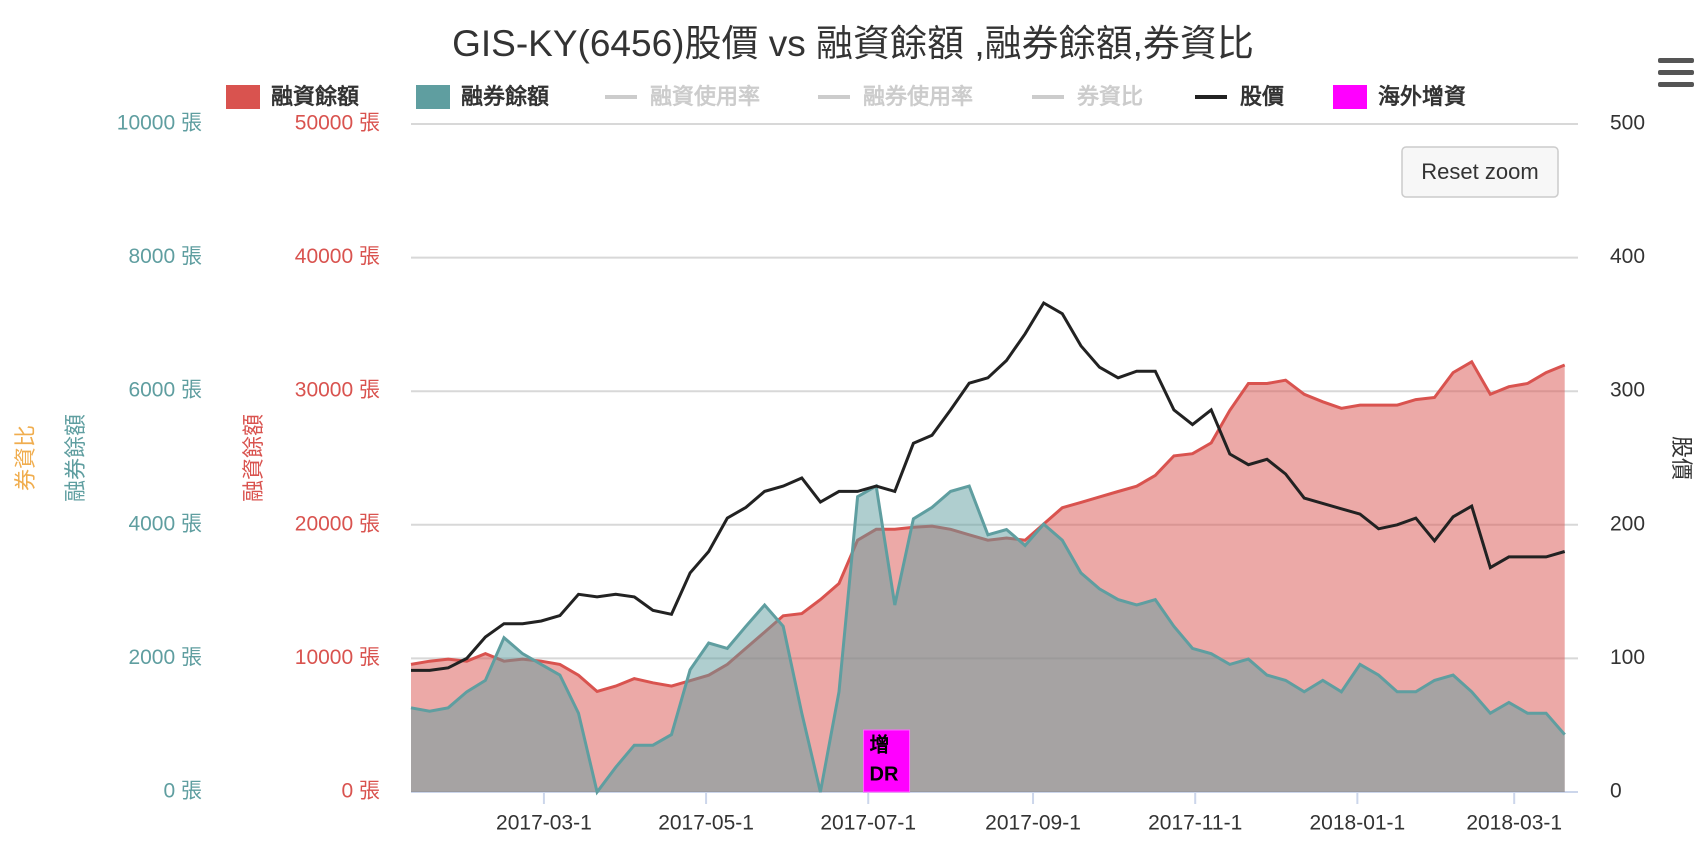 Image resolution: width=1706 pixels, height=847 pixels. Describe the element at coordinates (337, 657) in the screenshot. I see `y-tick-label: 10000 張` at that location.